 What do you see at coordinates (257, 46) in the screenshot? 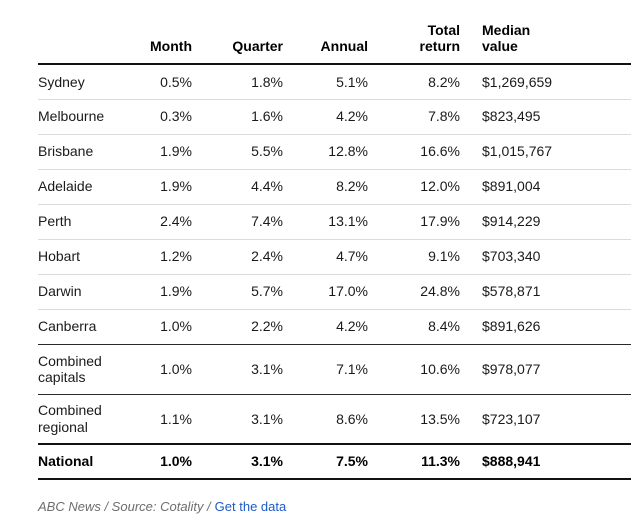
I see `column-header-quarter: Quarter` at bounding box center [257, 46].